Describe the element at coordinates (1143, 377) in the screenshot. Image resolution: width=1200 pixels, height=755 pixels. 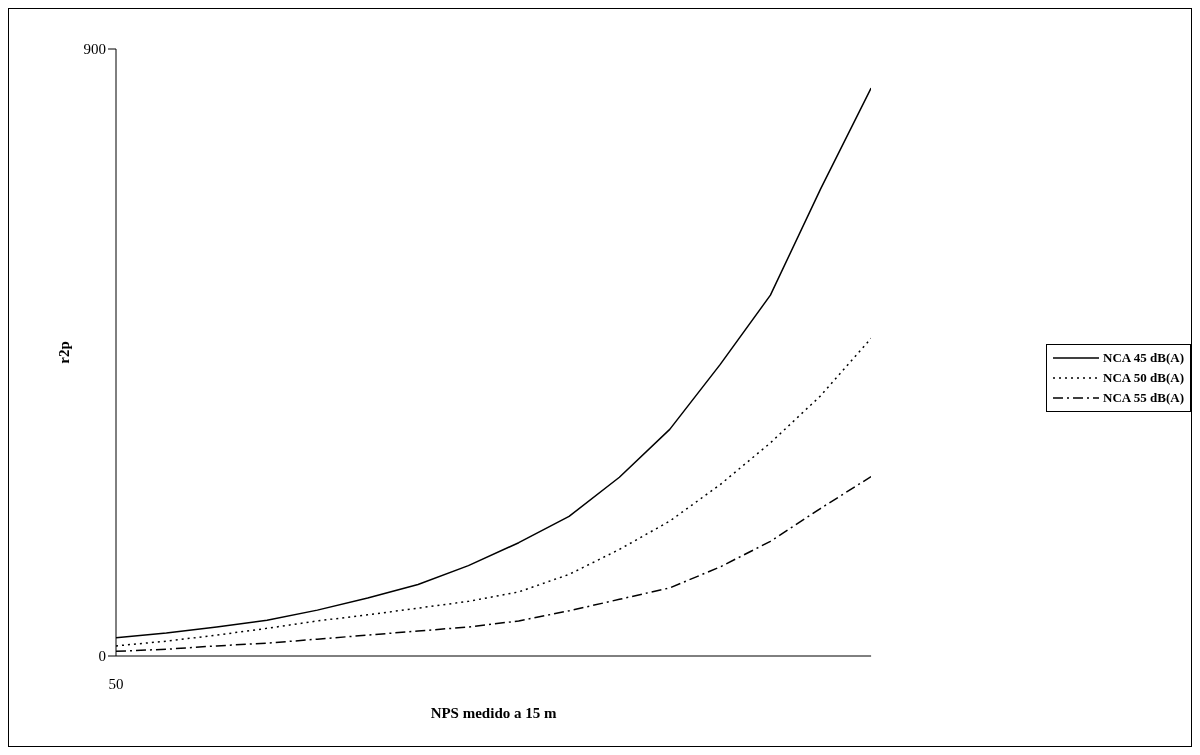
I see `legend-label: NCA 50 dB(A)` at that location.